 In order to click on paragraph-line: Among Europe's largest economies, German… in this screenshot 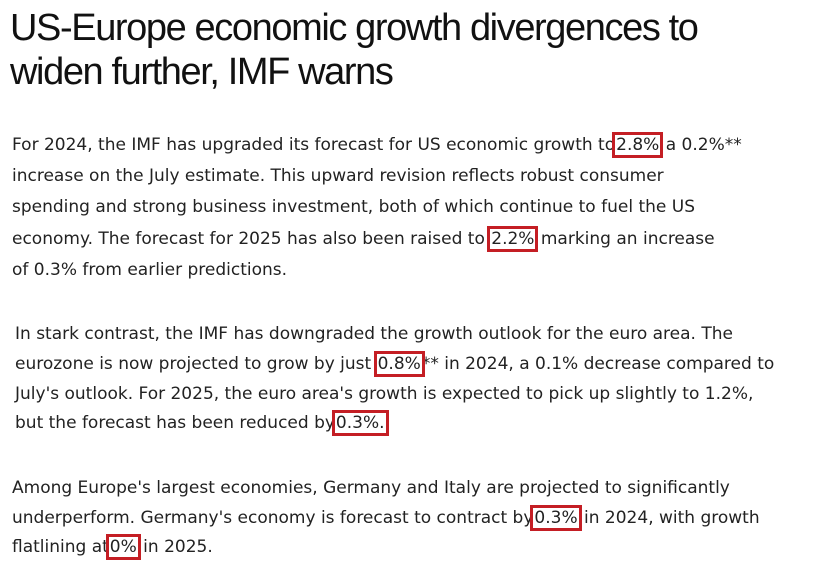, I will do `click(371, 488)`.